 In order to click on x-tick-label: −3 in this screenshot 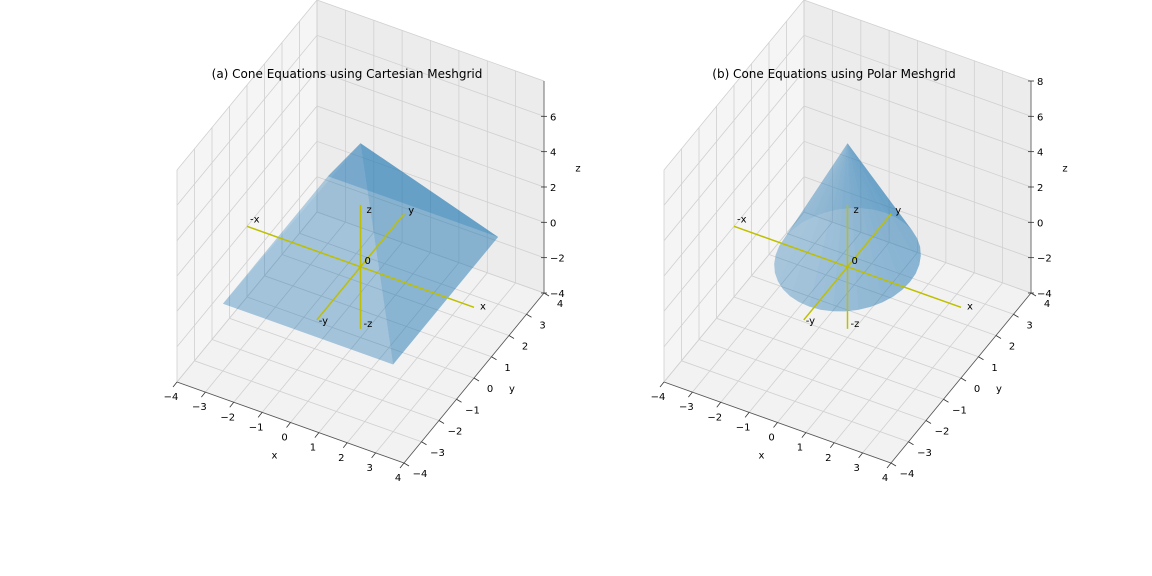, I will do `click(199, 407)`.